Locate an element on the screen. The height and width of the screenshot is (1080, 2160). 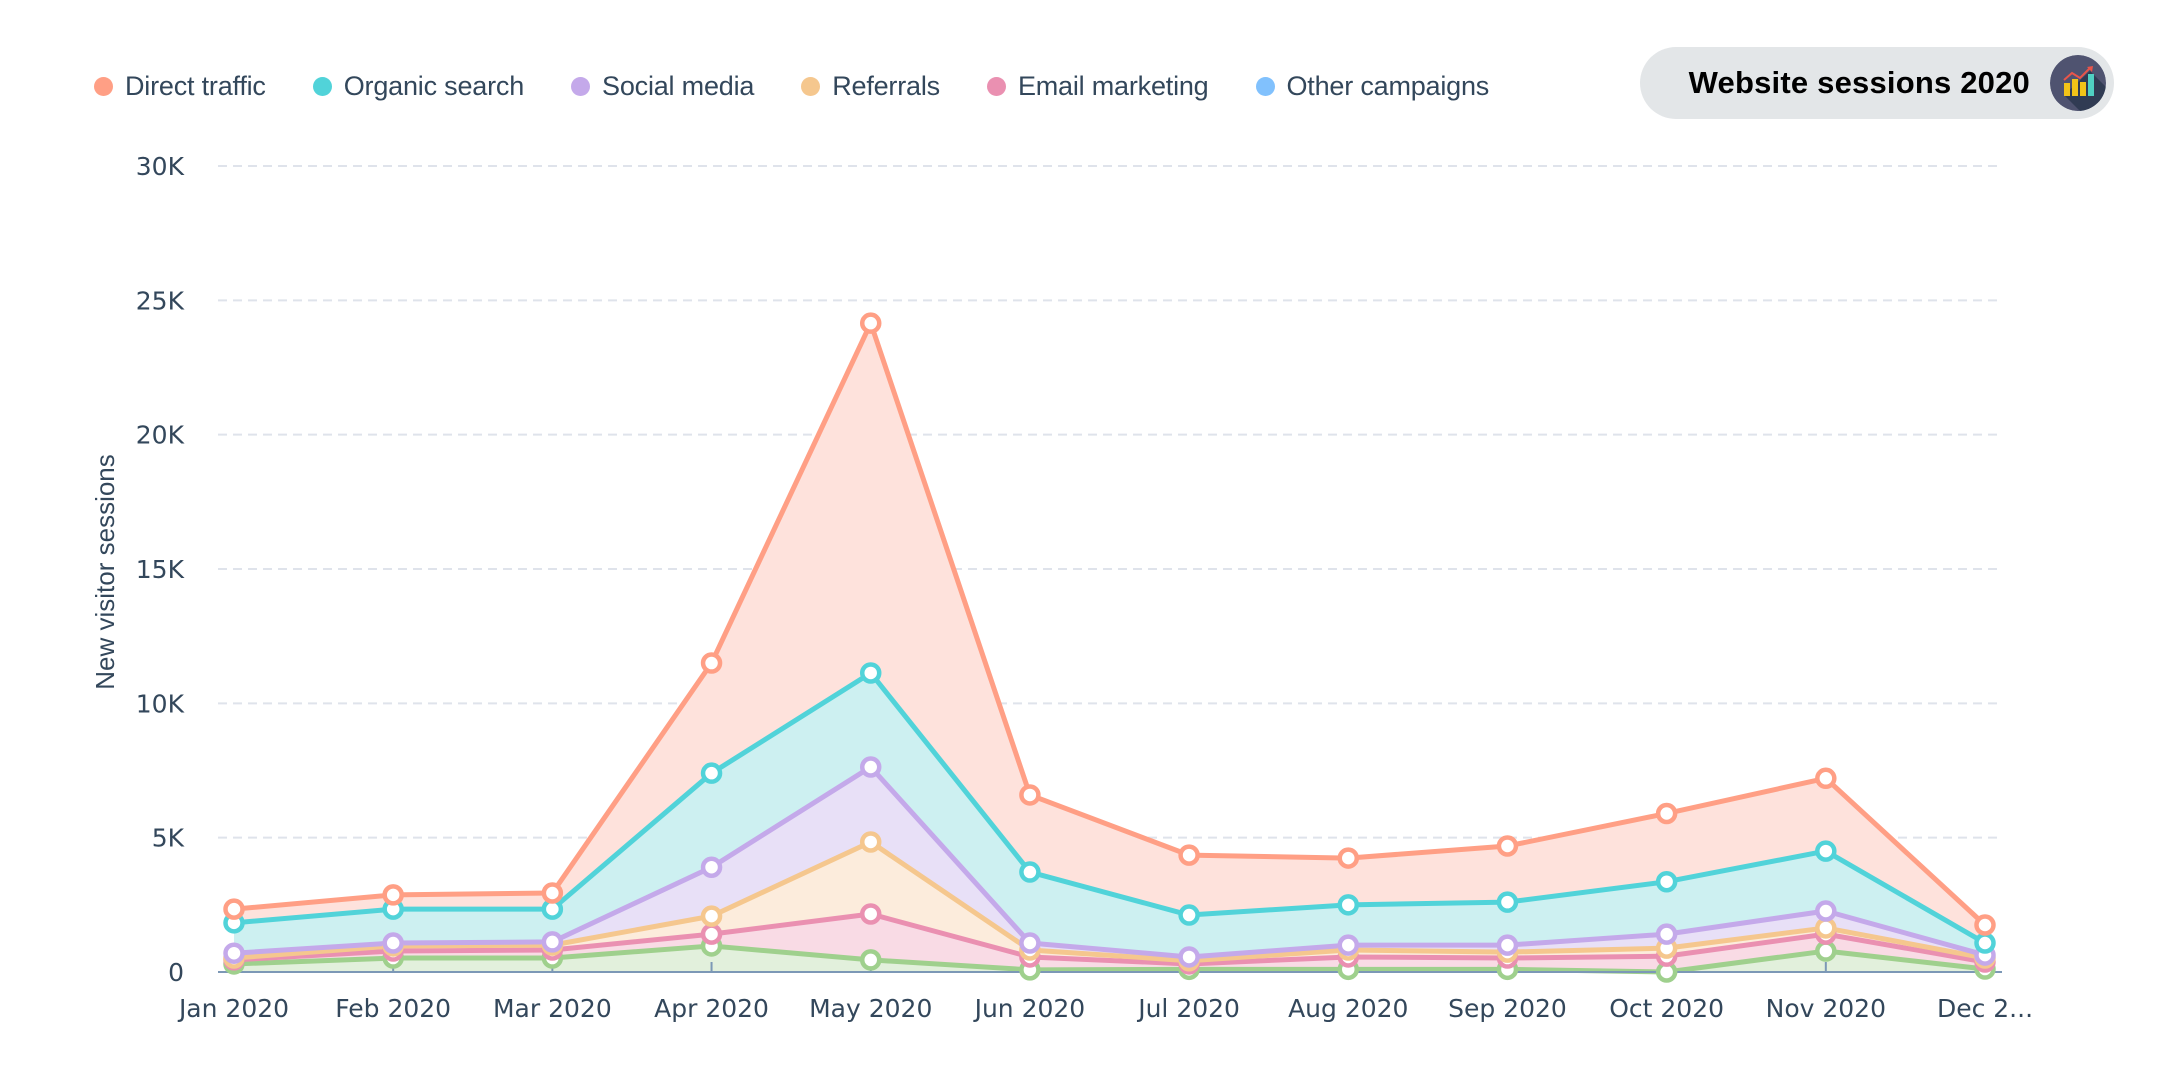
chart-title-badge: Website sessions 2020 is located at coordinates (1877, 83).